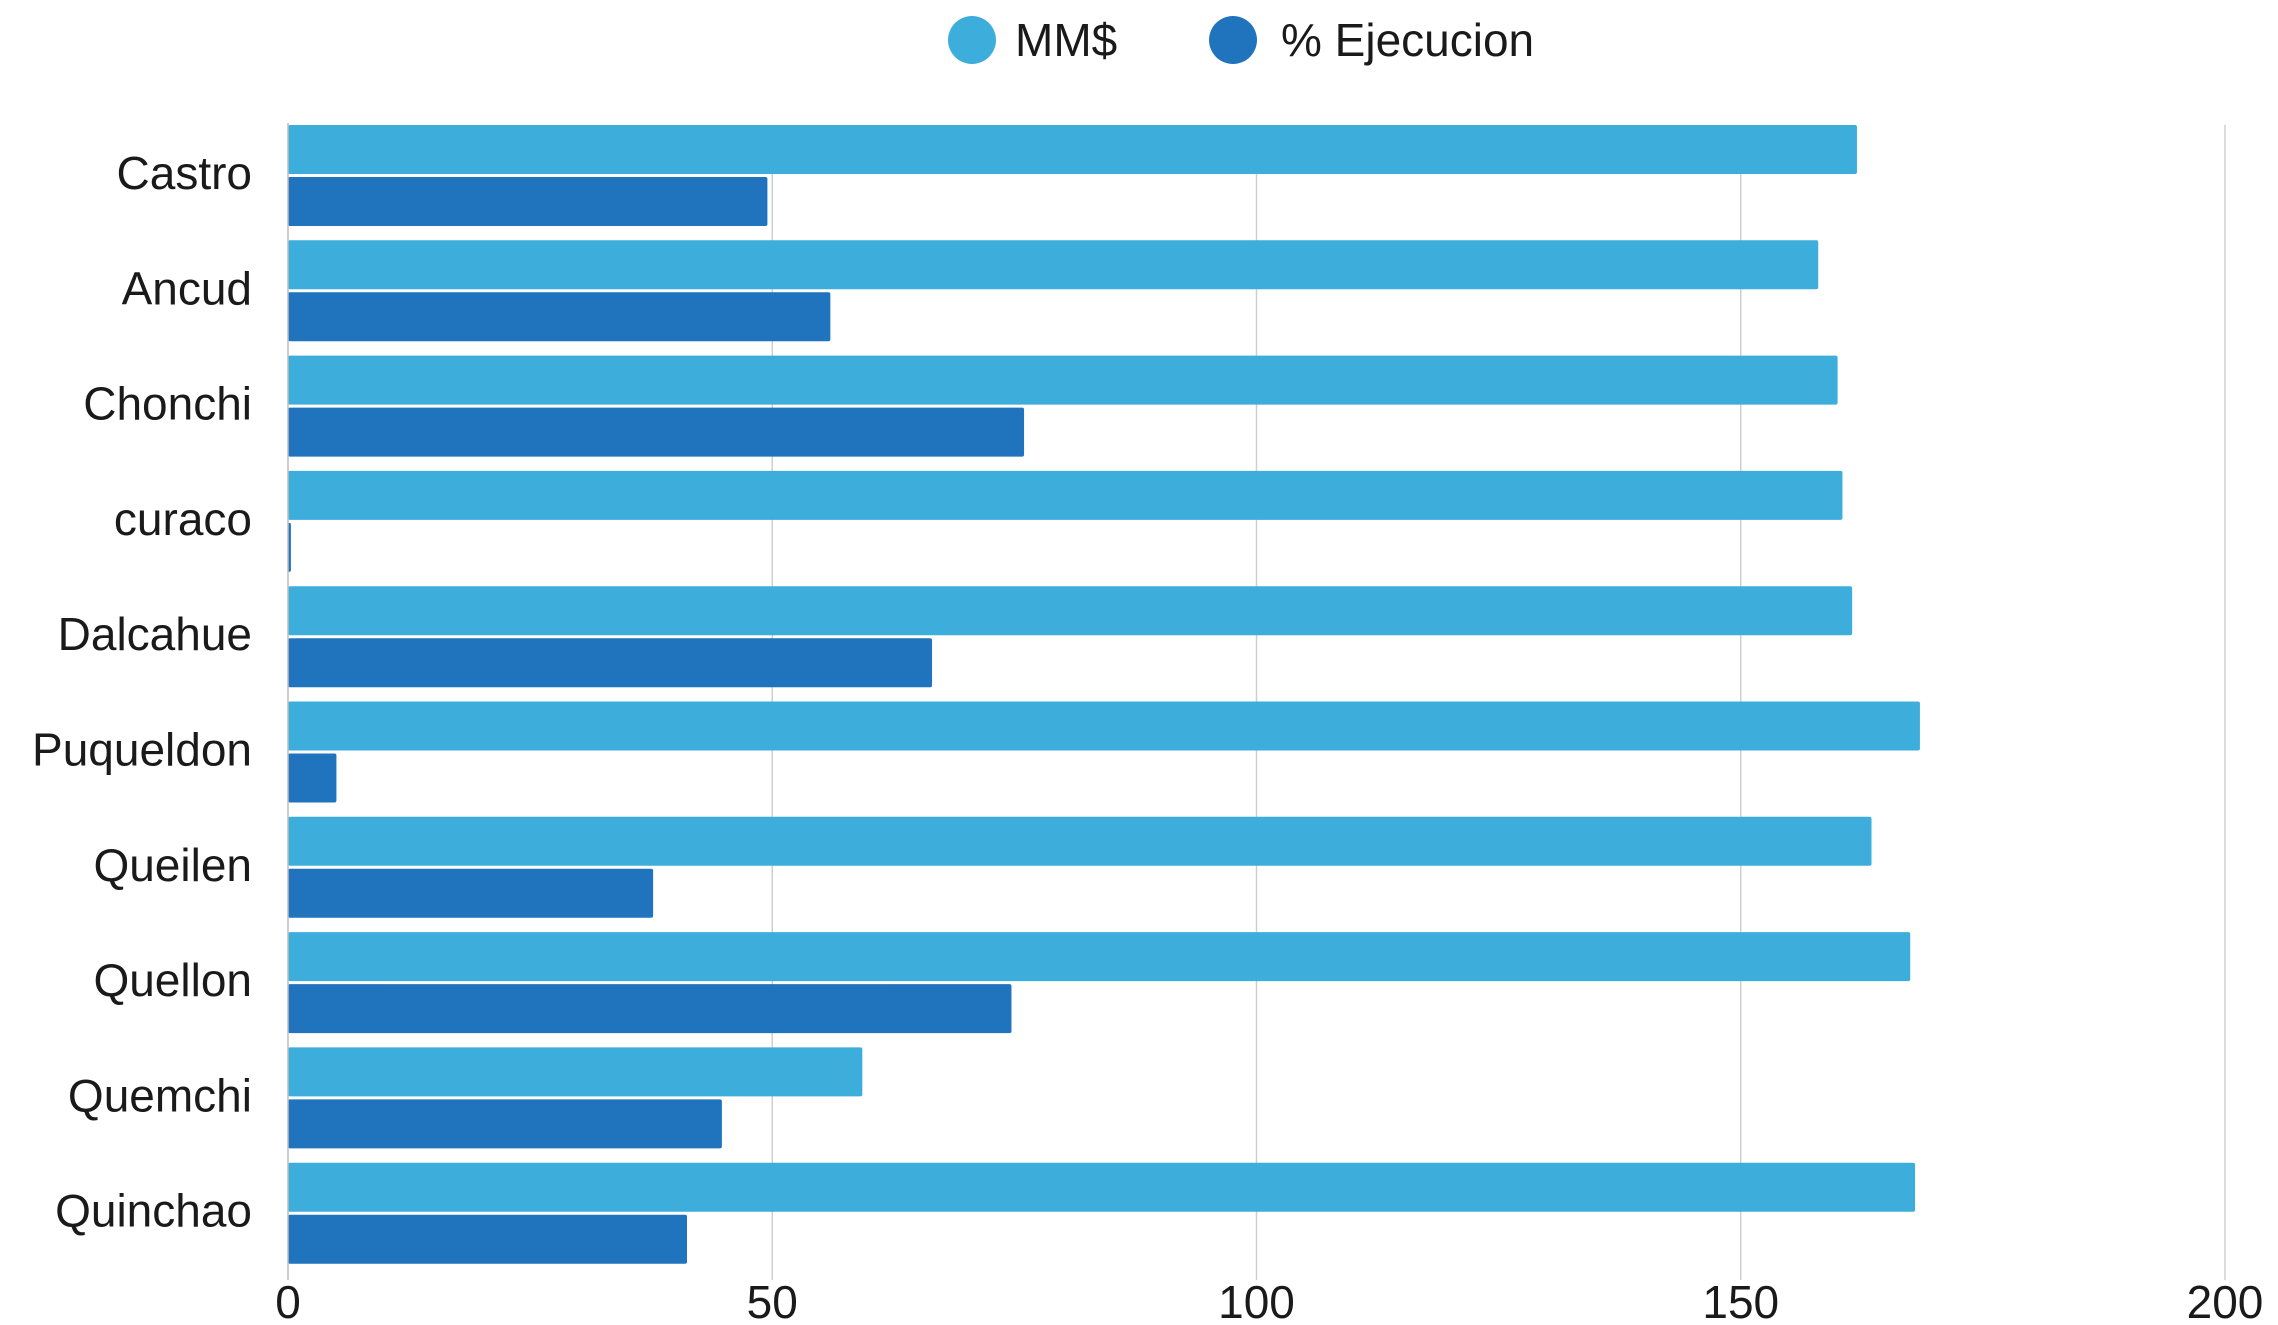  Describe the element at coordinates (772, 1300) in the screenshot. I see `x-tick-label: 50` at that location.